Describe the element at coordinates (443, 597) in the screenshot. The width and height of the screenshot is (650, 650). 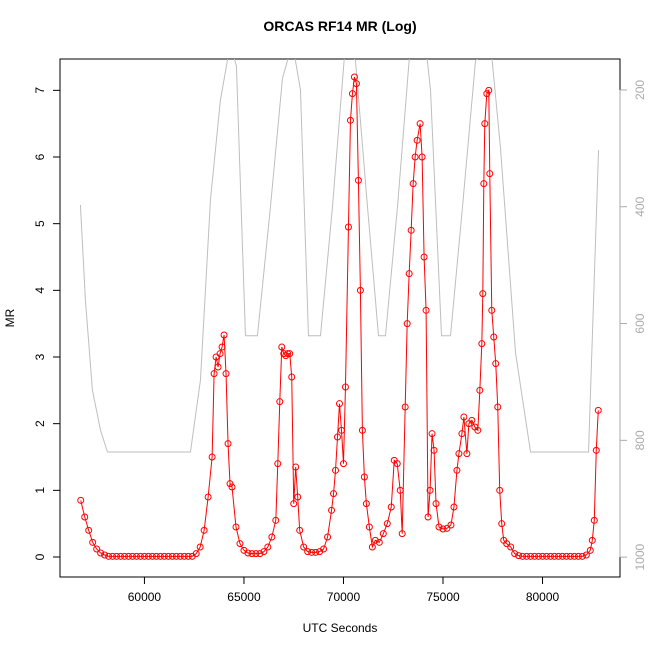
I see `x-tick-label: 75000` at that location.